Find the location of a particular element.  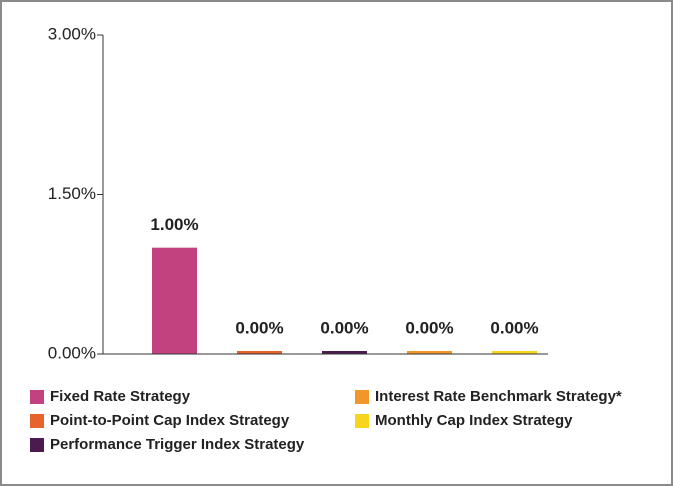

y-tick-label: 3.00% is located at coordinates (72, 33).